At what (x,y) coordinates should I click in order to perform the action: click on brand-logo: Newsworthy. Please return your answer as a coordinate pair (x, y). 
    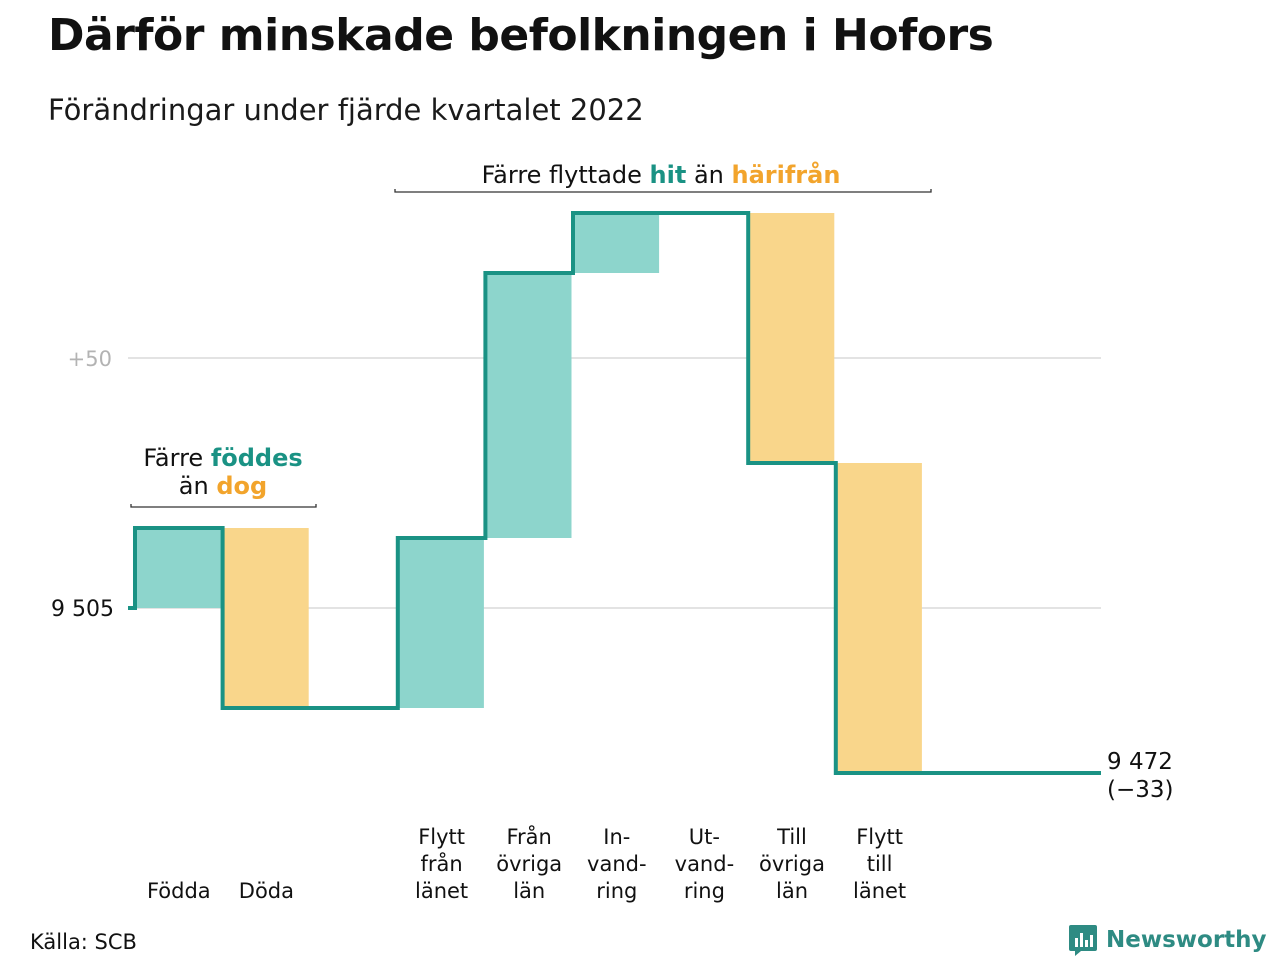
    Looking at the image, I should click on (1167, 940).